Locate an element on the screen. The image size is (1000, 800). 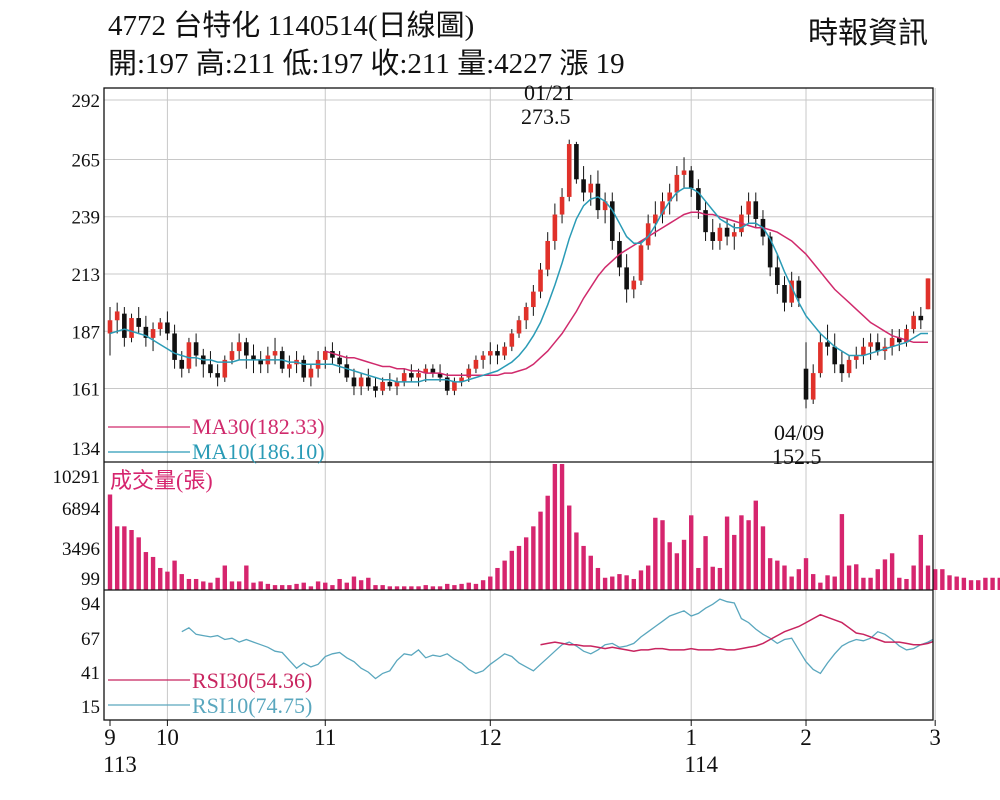
x-tick-label: 12 is located at coordinates (490, 737).